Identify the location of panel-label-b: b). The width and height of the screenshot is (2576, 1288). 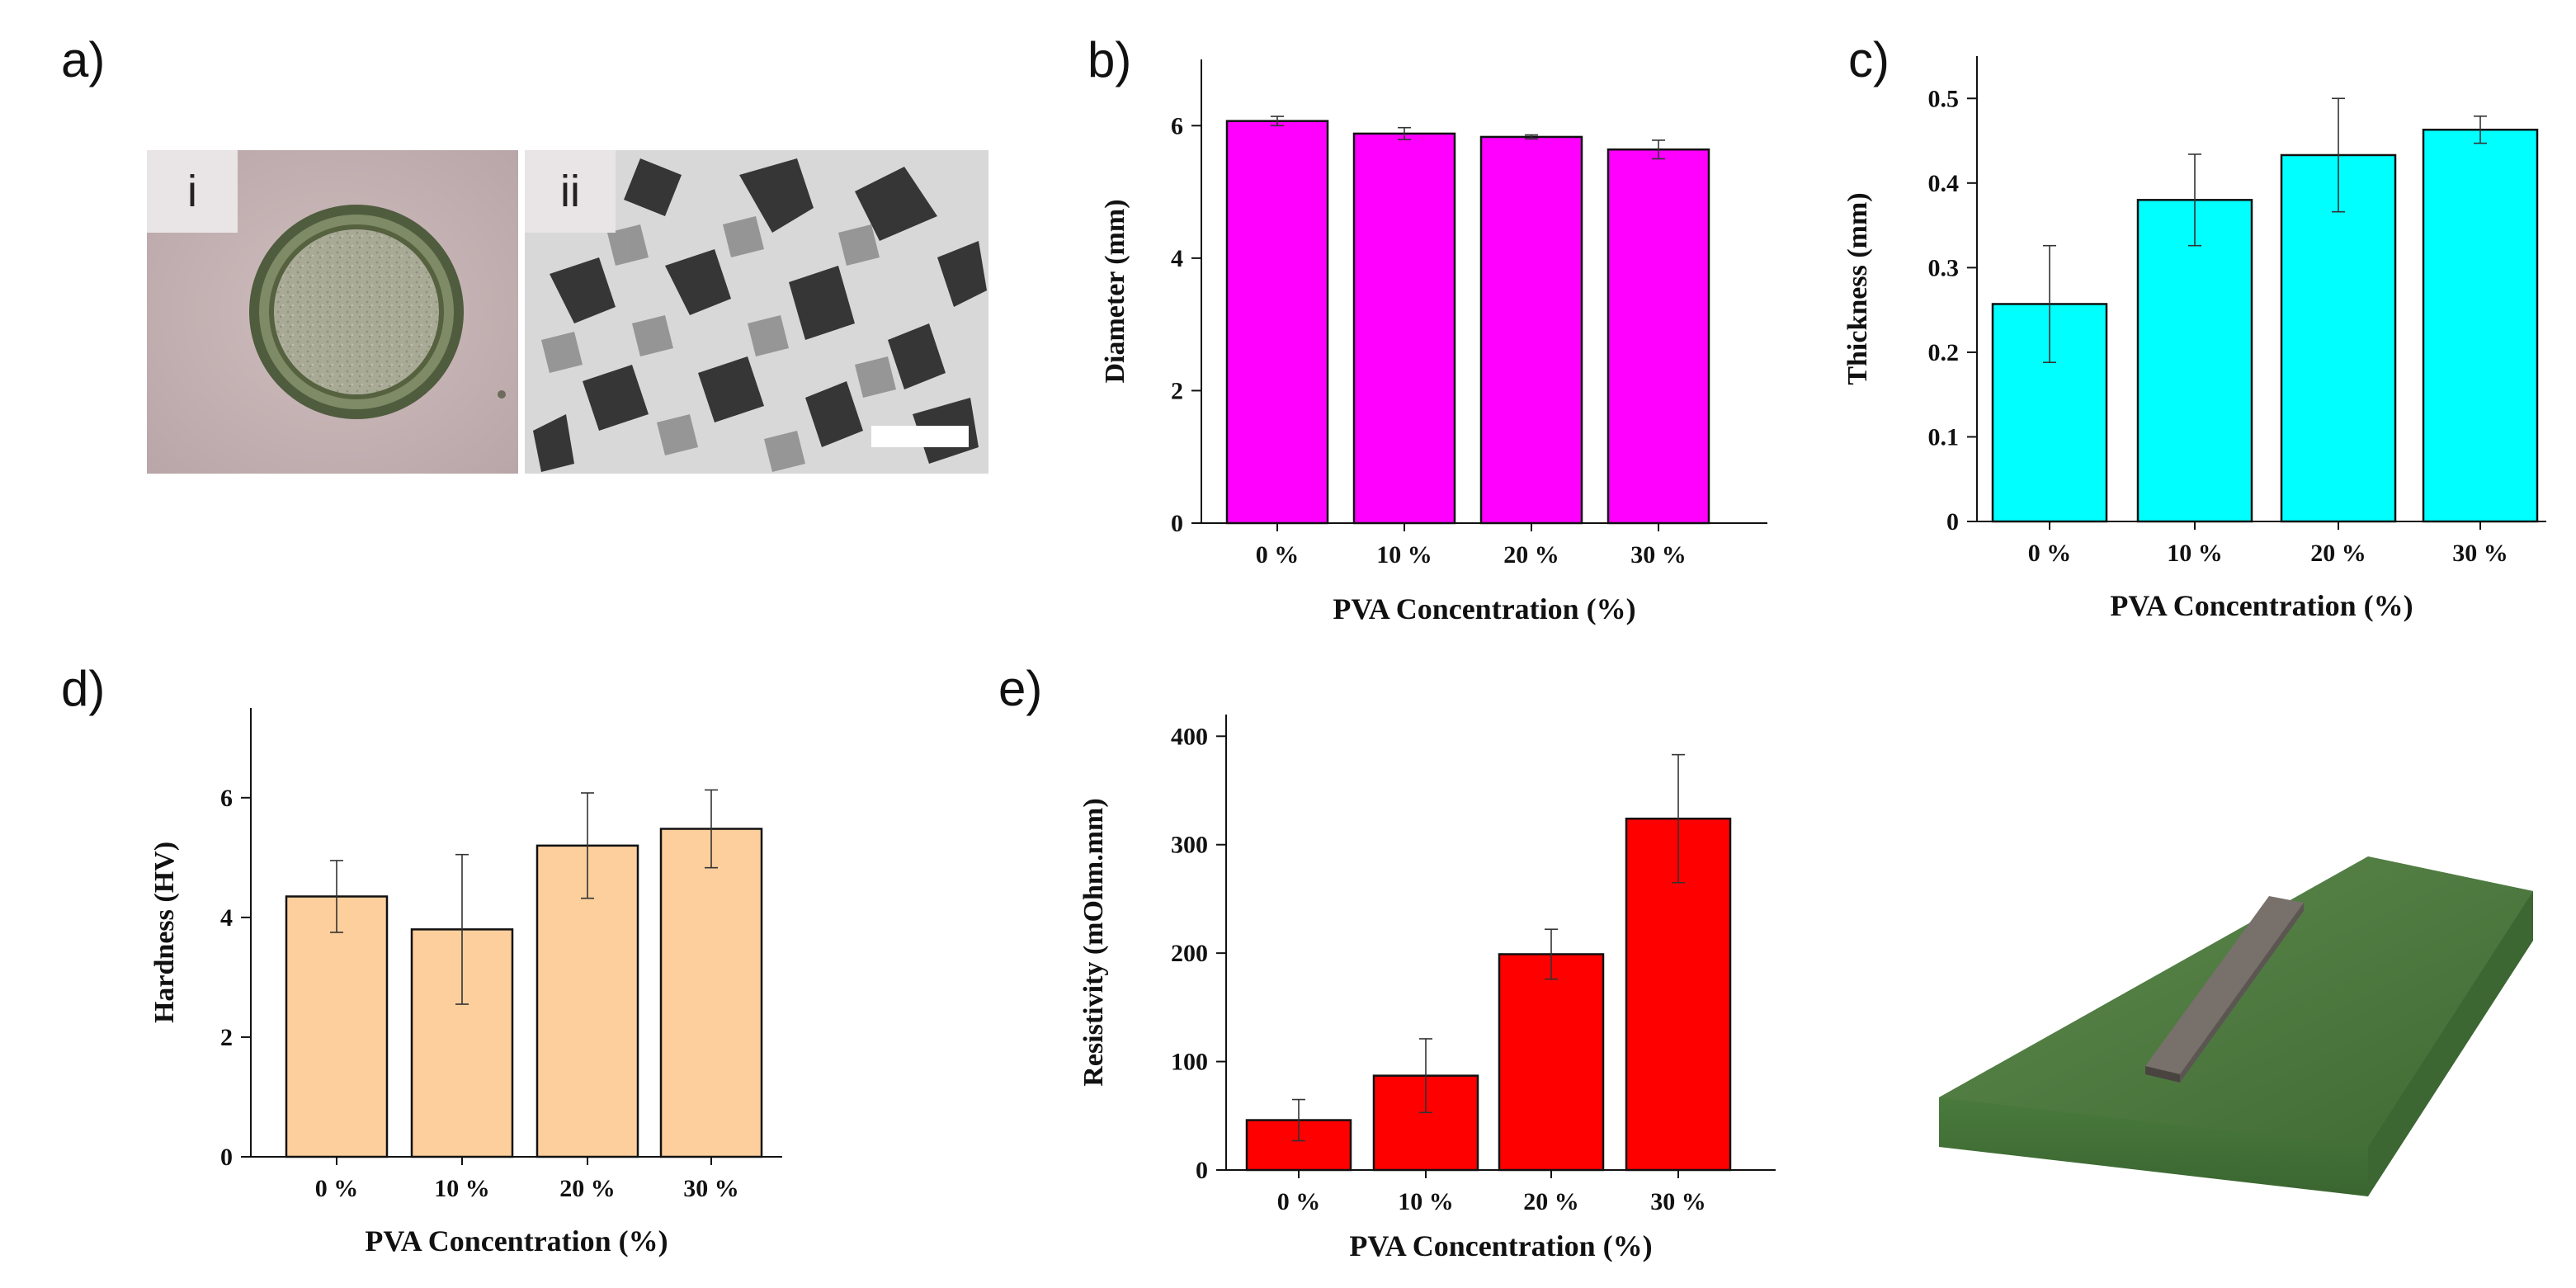
(1109, 59).